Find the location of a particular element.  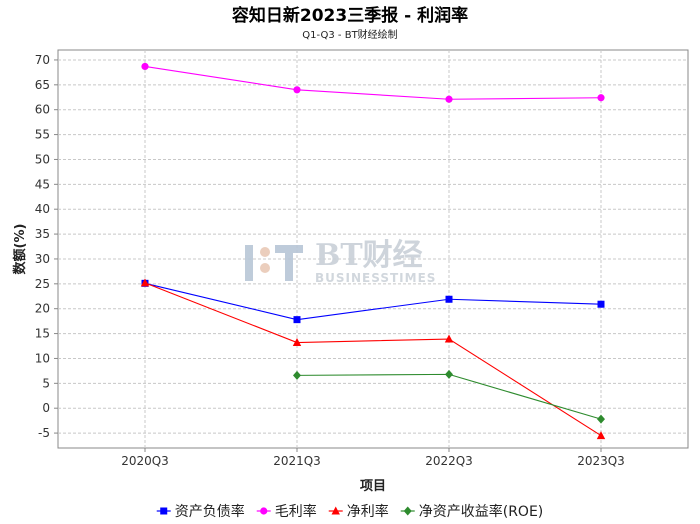

legend-label: 净资产收益率(ROE) is located at coordinates (481, 511).